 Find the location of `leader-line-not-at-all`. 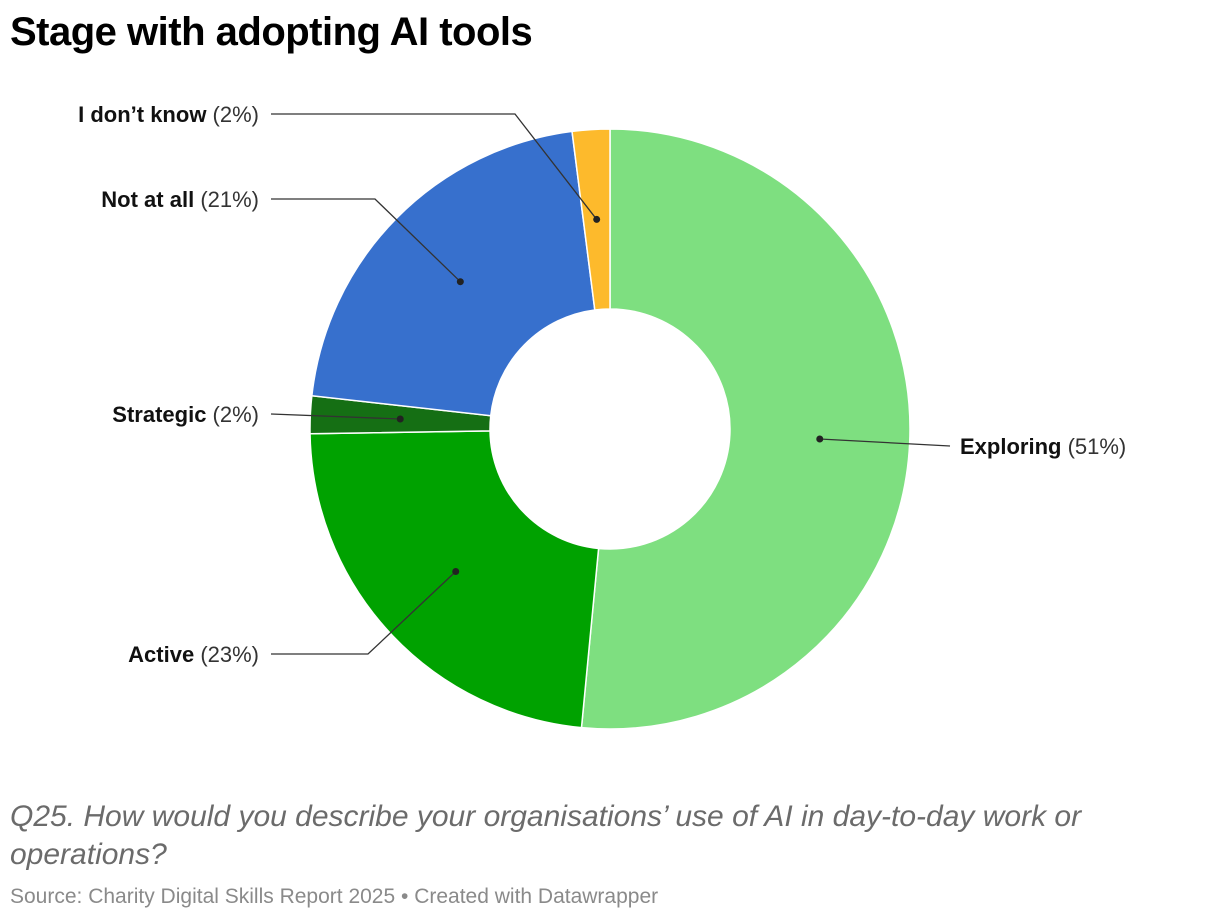

leader-line-not-at-all is located at coordinates (366, 240).